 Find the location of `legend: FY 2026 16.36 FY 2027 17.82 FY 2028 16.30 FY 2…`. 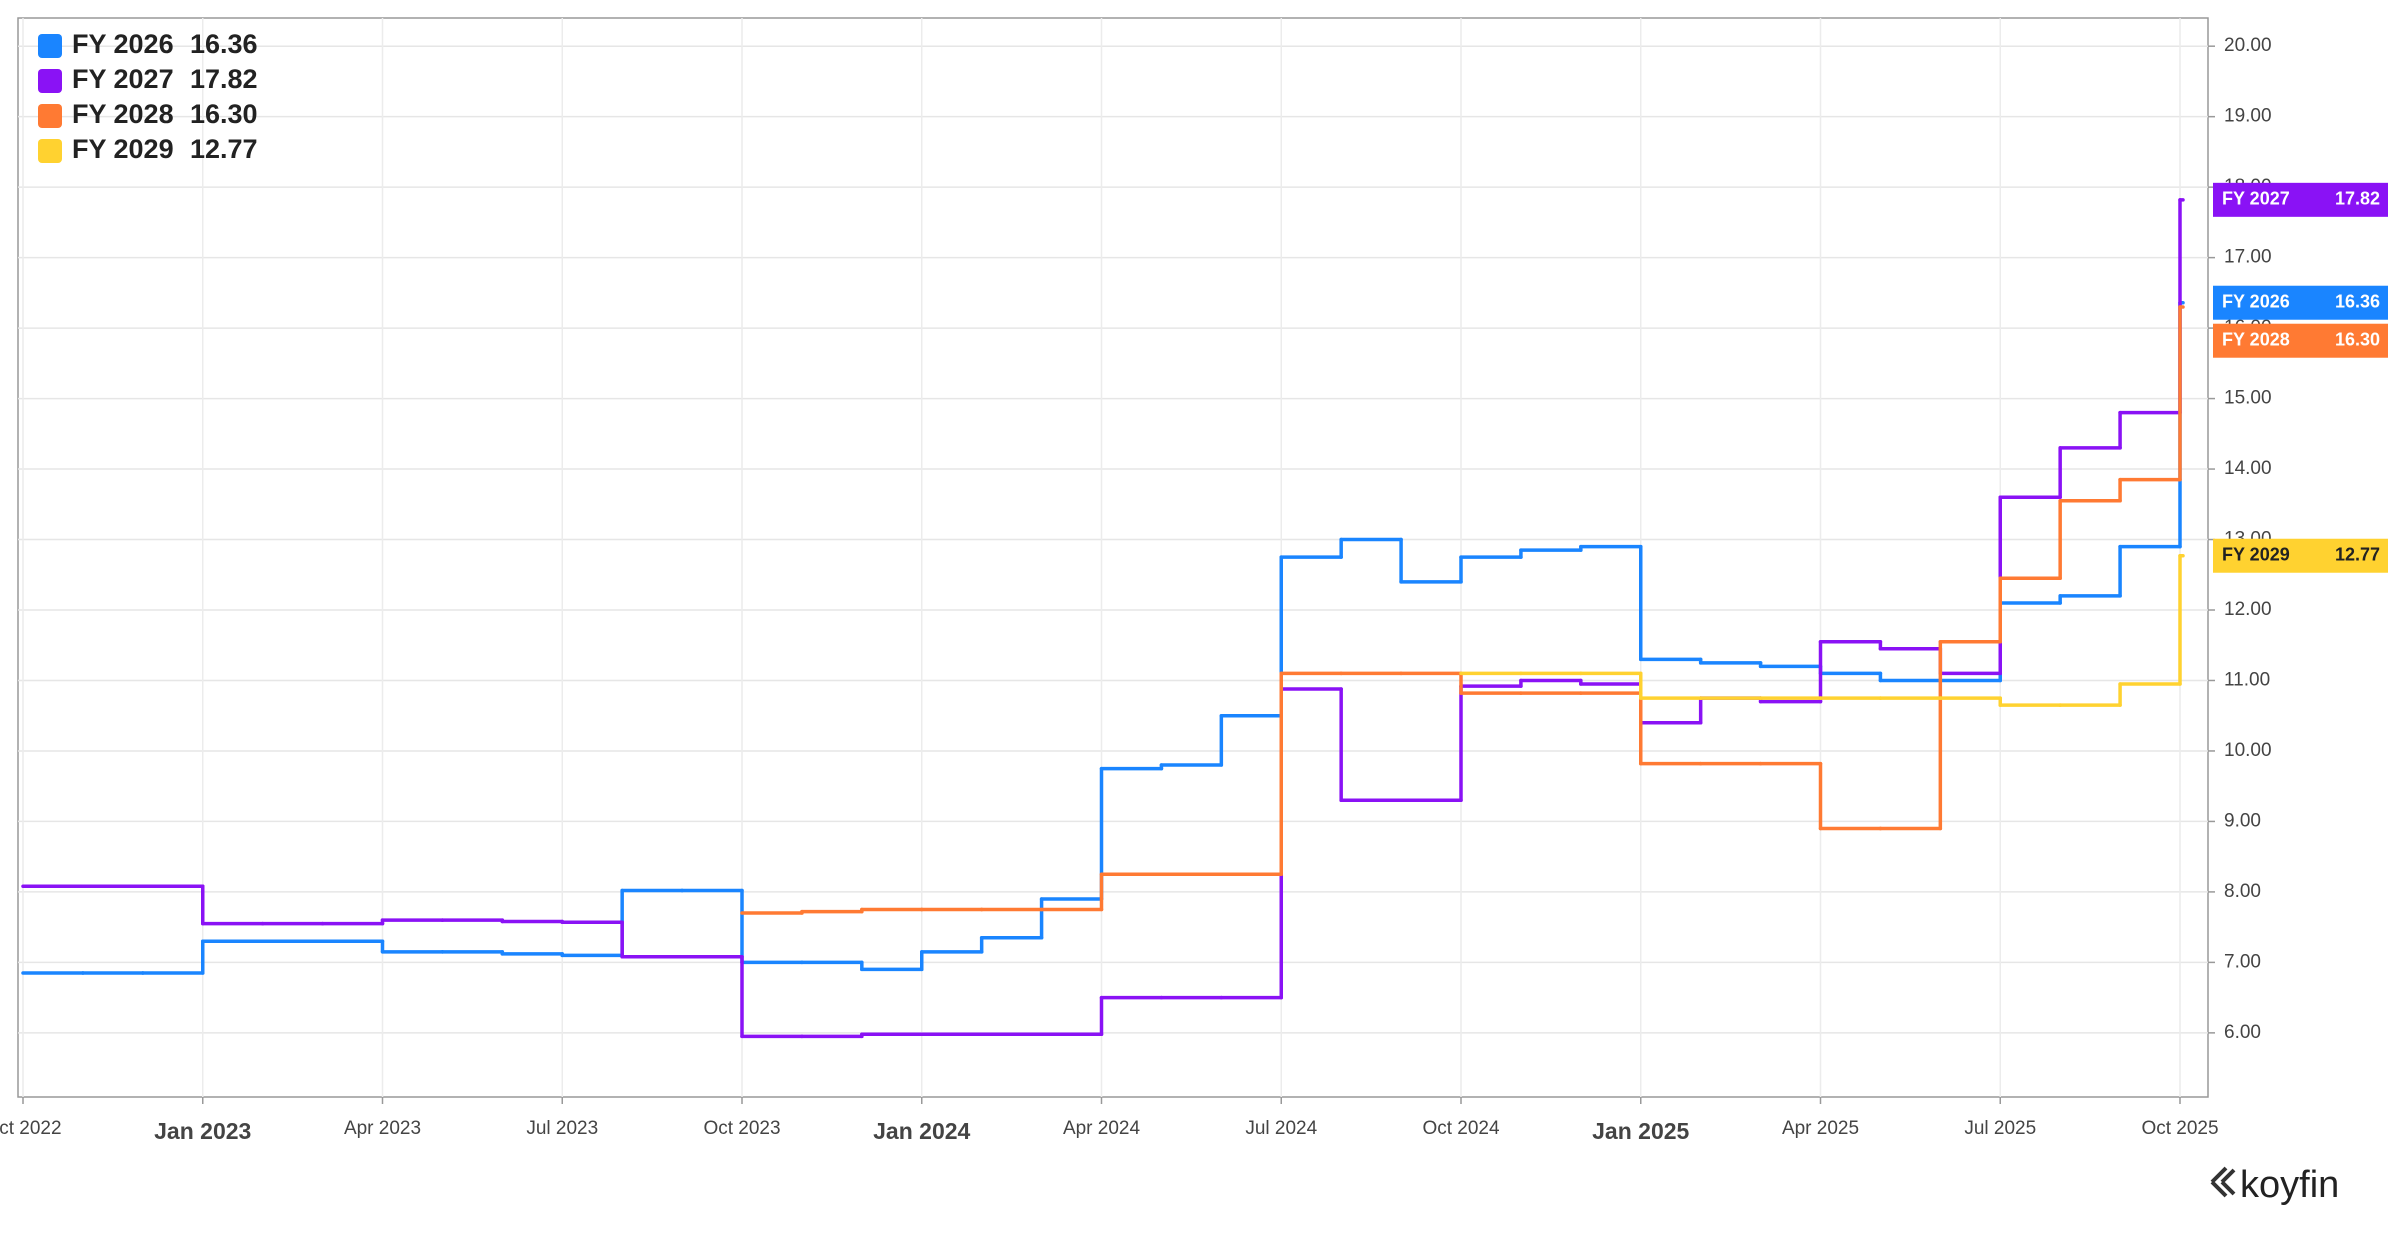

legend: FY 2026 16.36 FY 2027 17.82 FY 2028 16.30 FY 2… is located at coordinates (148, 96).